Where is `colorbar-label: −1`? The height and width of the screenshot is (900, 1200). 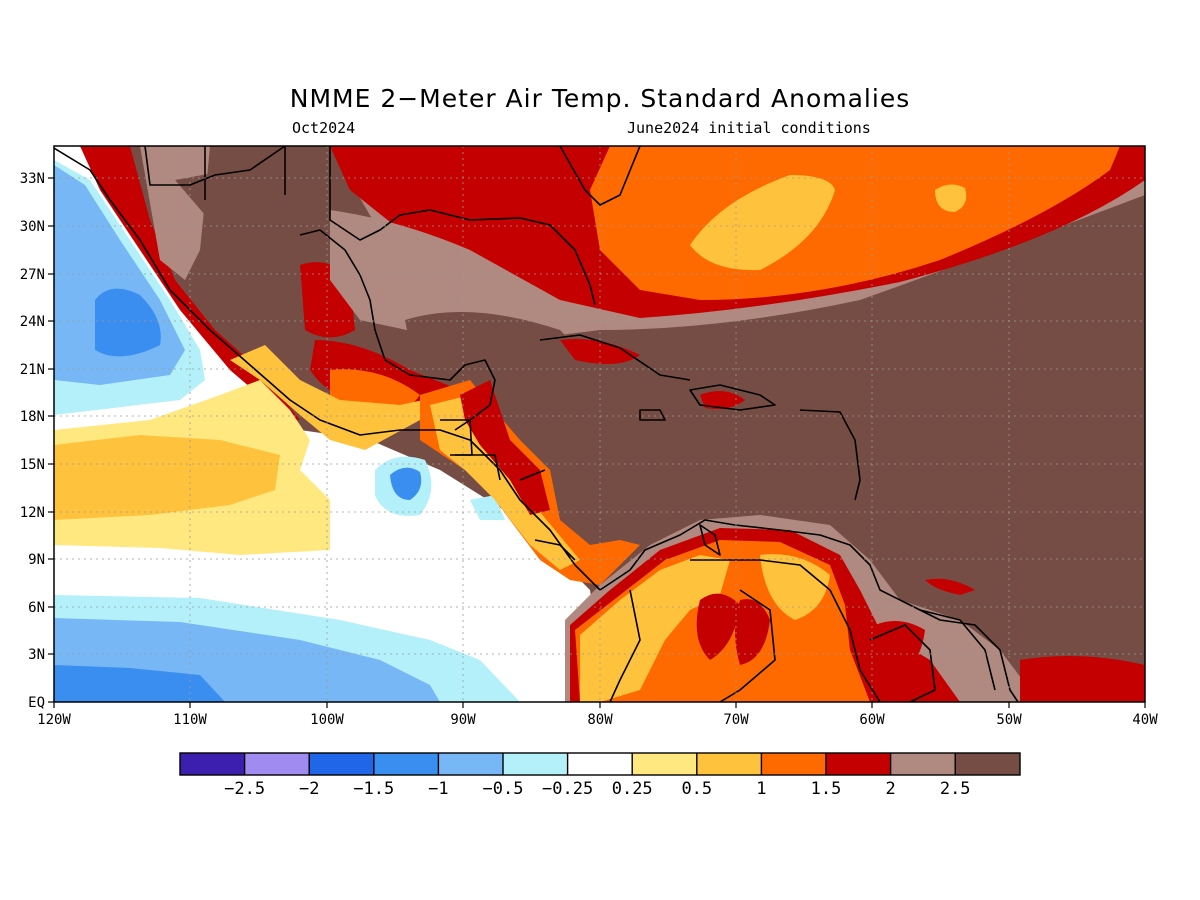 colorbar-label: −1 is located at coordinates (438, 789).